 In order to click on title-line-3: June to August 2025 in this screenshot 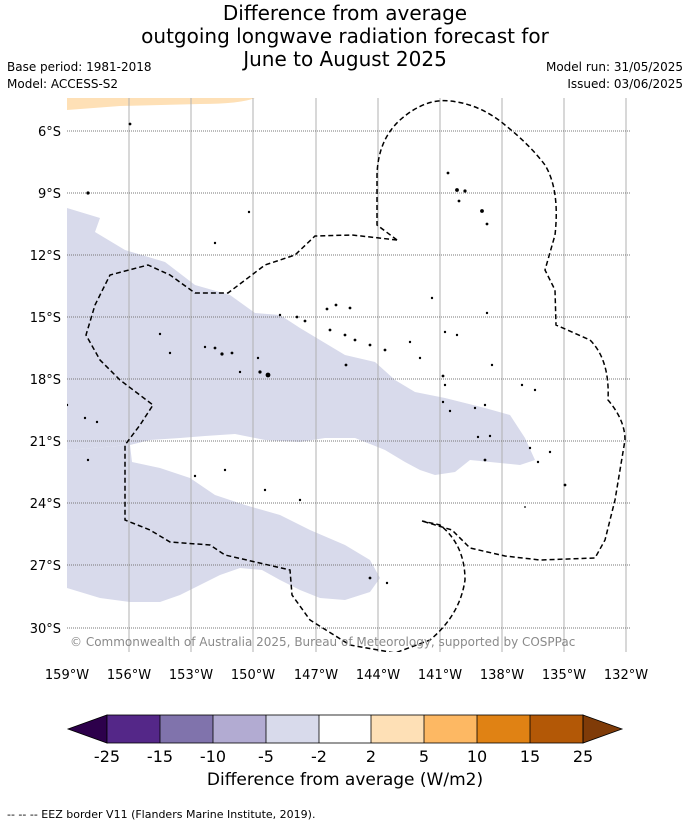, I will do `click(345, 59)`.